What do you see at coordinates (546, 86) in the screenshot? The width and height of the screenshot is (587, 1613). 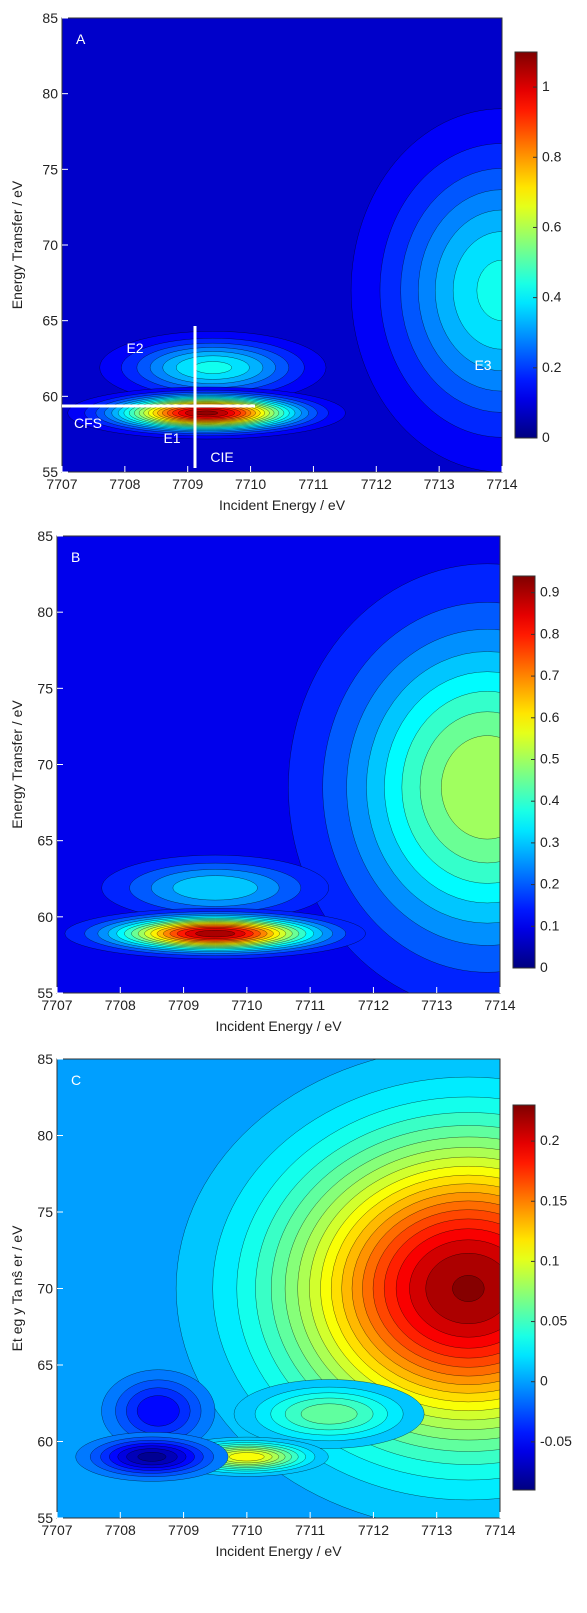 I see `colorbar-tick-label: 1` at bounding box center [546, 86].